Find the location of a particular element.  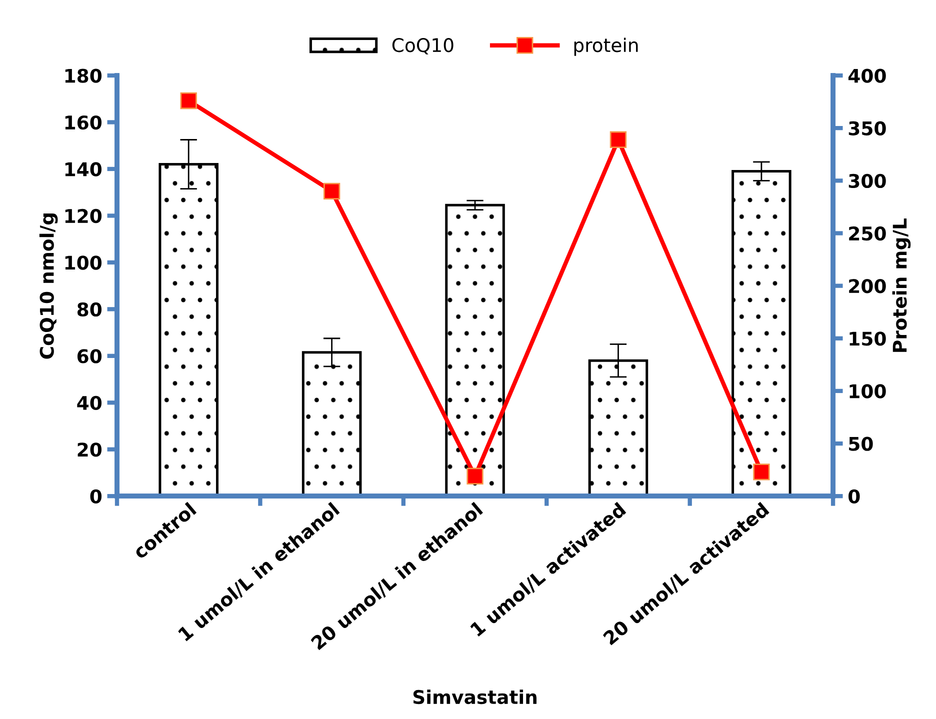

y-tick-label: 20 is located at coordinates (90, 449).